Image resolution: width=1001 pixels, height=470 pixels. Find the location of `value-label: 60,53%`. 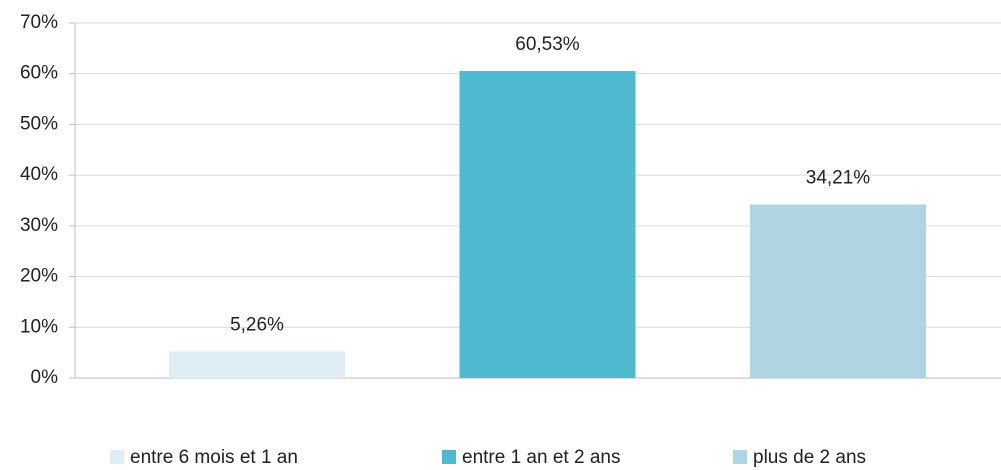

value-label: 60,53% is located at coordinates (547, 44).